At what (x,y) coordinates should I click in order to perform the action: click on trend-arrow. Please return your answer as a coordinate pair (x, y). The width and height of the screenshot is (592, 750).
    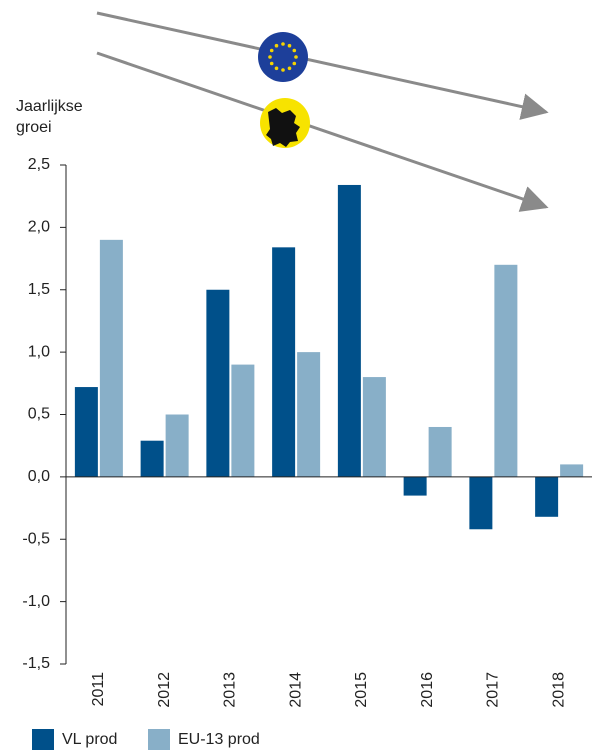
    Looking at the image, I should click on (322, 65).